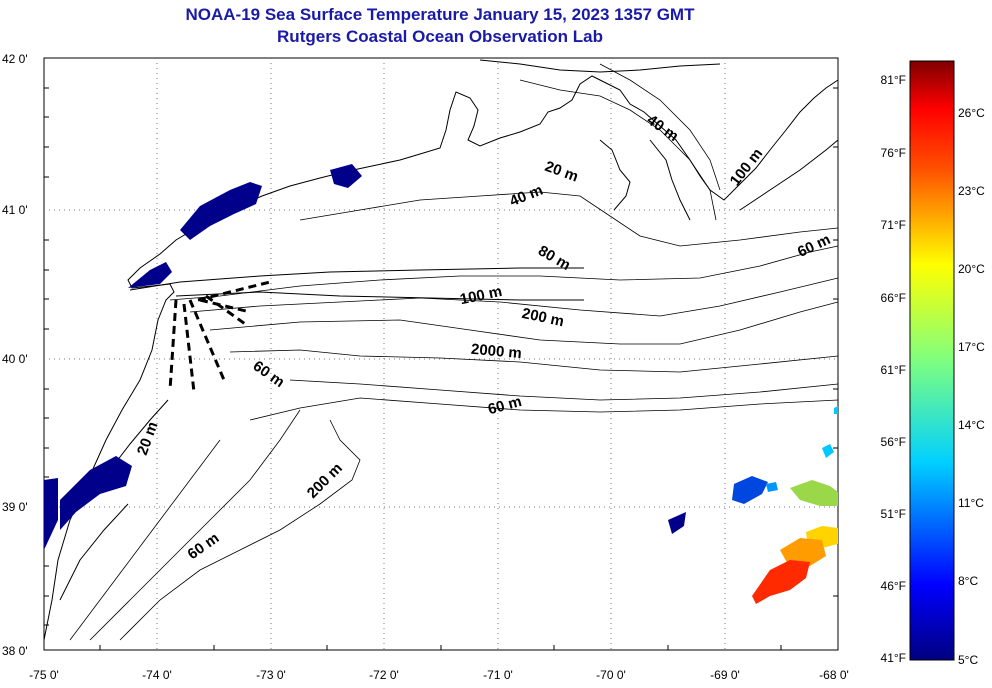  Describe the element at coordinates (219, 336) in the screenshot. I see `shipping-lanes` at that location.